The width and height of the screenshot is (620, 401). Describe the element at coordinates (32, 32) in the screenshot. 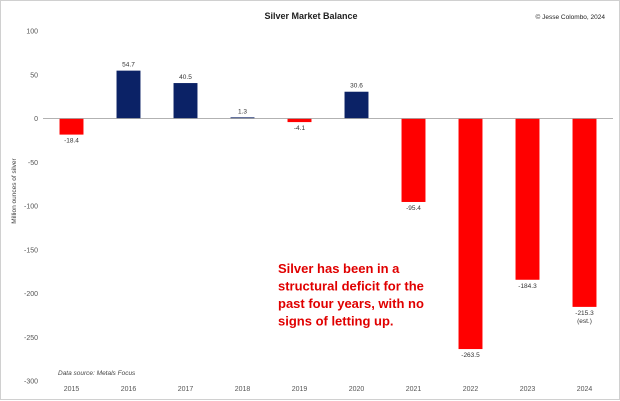

I see `y-tick-label: 100` at that location.